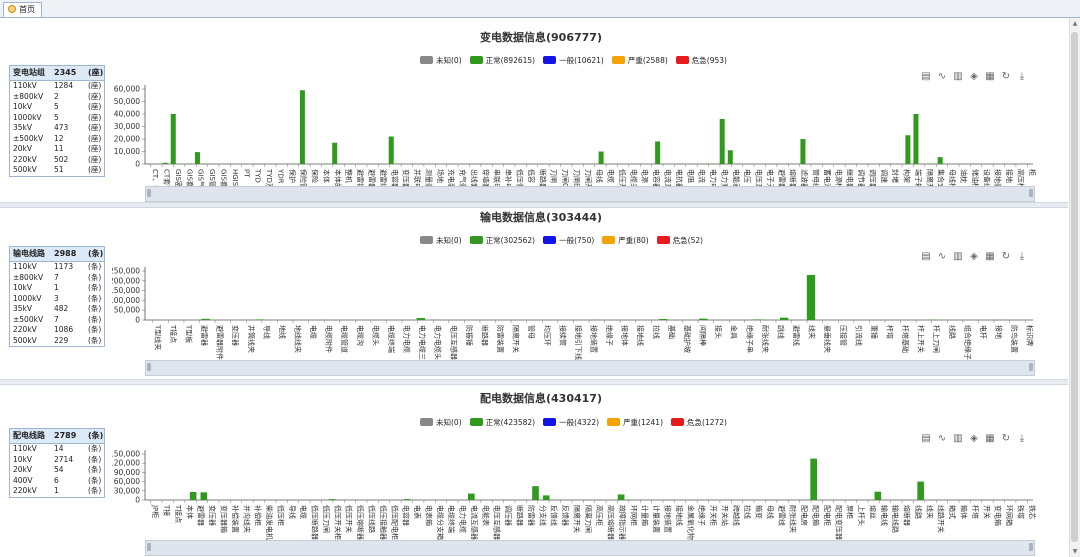 Image resolution: width=1080 pixels, height=557 pixels. What do you see at coordinates (571, 422) in the screenshot?
I see `legend-item: 一般(4322)` at bounding box center [571, 422].